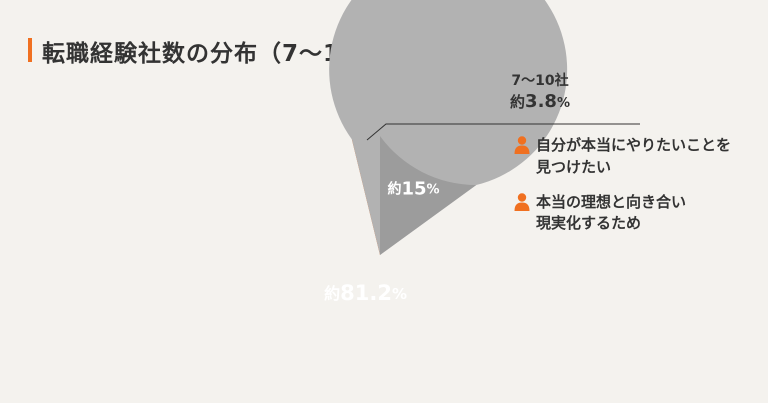 The width and height of the screenshot is (768, 403). Describe the element at coordinates (540, 81) in the screenshot. I see `callout-category: 7〜10社` at that location.